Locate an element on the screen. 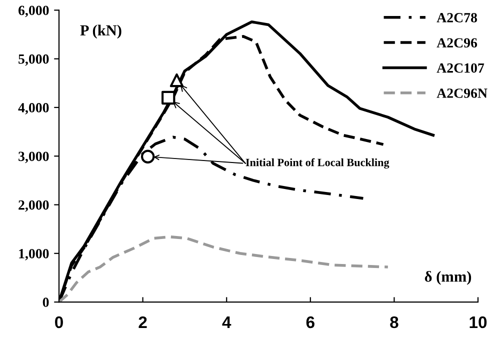  y-tick-label: 3,000 is located at coordinates (33, 158).